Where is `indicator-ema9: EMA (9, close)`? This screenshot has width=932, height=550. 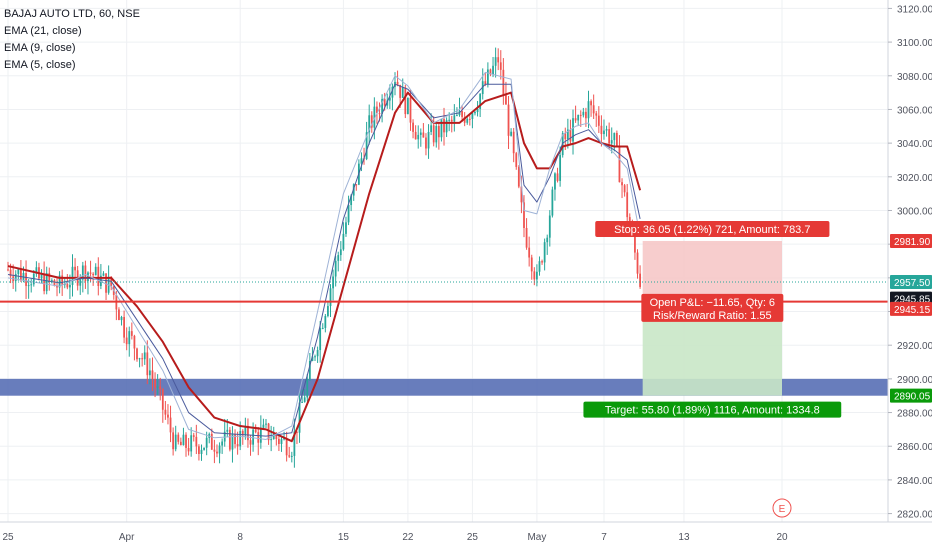 indicator-ema9: EMA (9, close) is located at coordinates (40, 48).